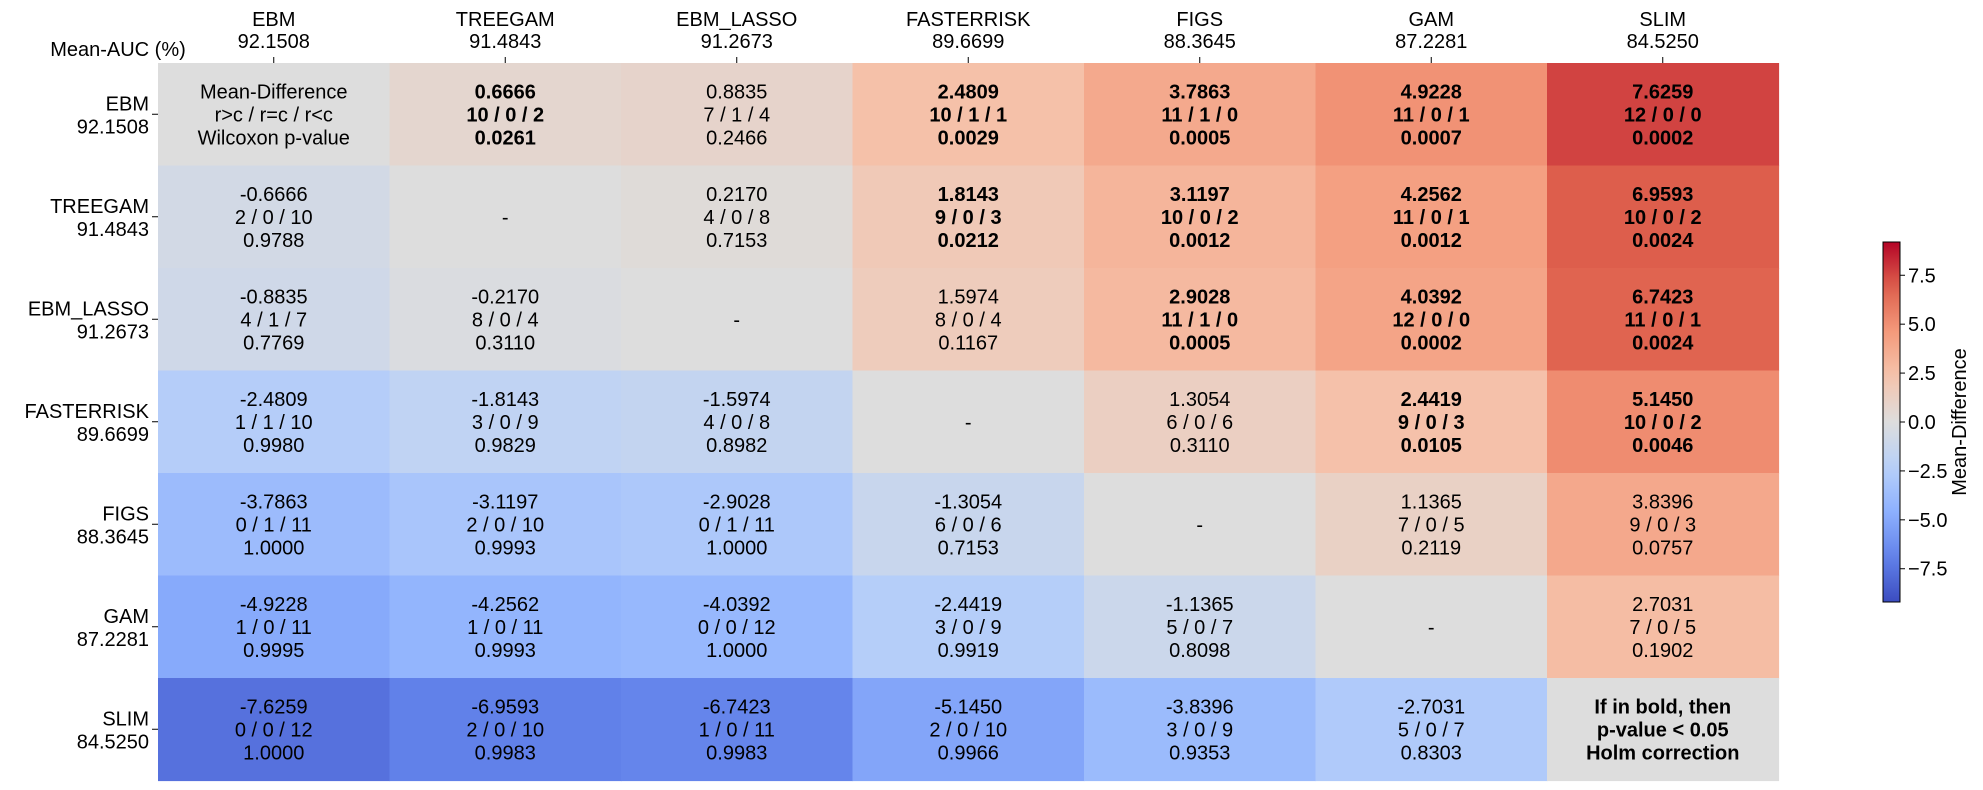  What do you see at coordinates (1431, 195) in the screenshot?
I see `cell-mean-difference: 4.2562` at bounding box center [1431, 195].